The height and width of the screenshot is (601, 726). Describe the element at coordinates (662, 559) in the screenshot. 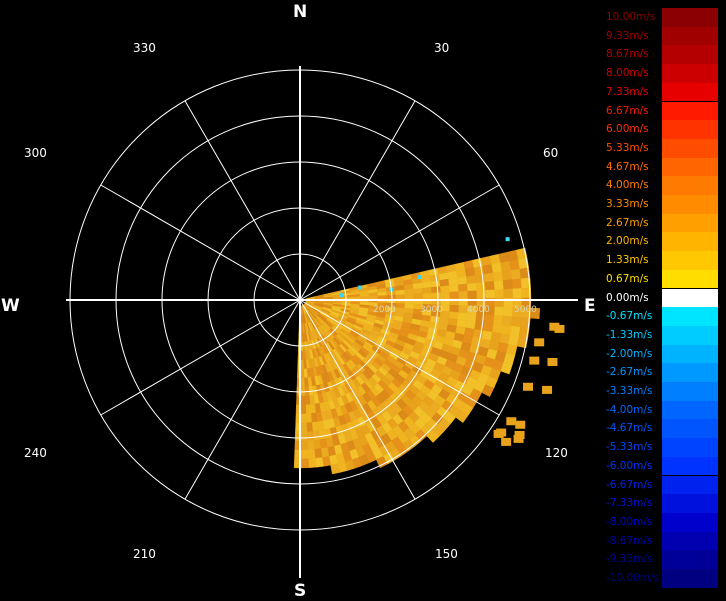

I see `legend-row: -9.33m/s` at that location.